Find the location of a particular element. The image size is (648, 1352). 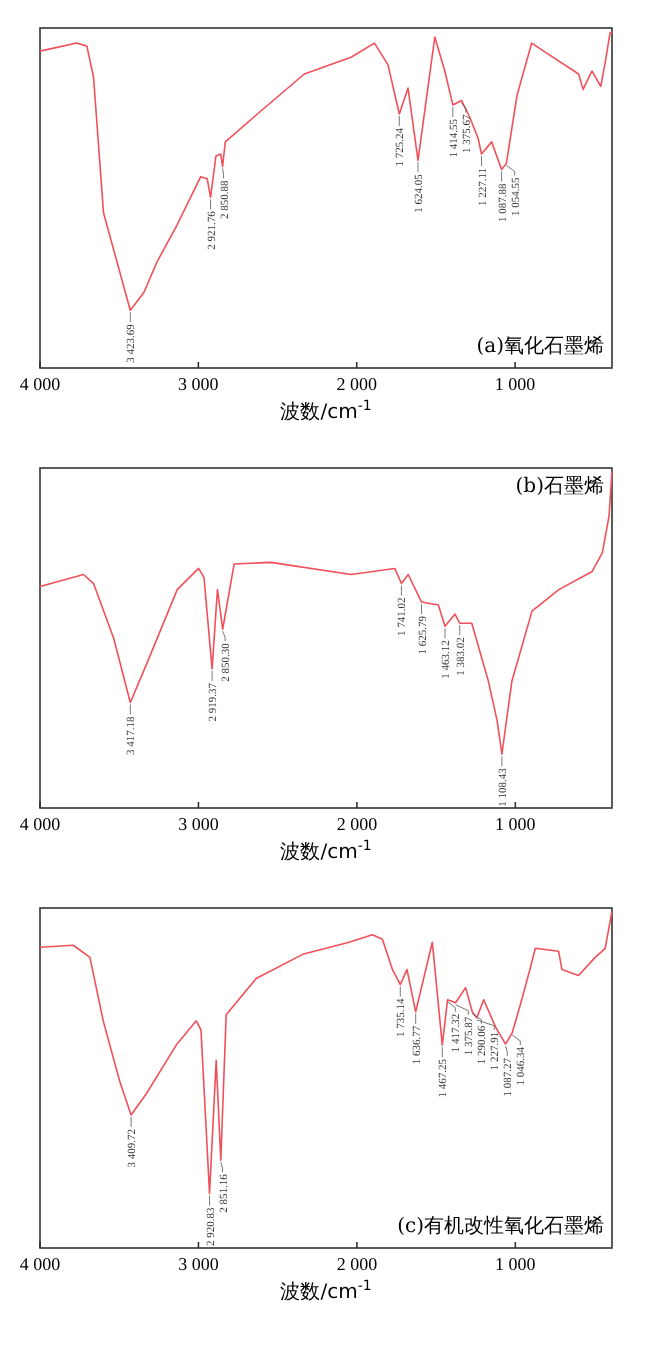

annotation: (a)氧化石墨烯 is located at coordinates (540, 346).